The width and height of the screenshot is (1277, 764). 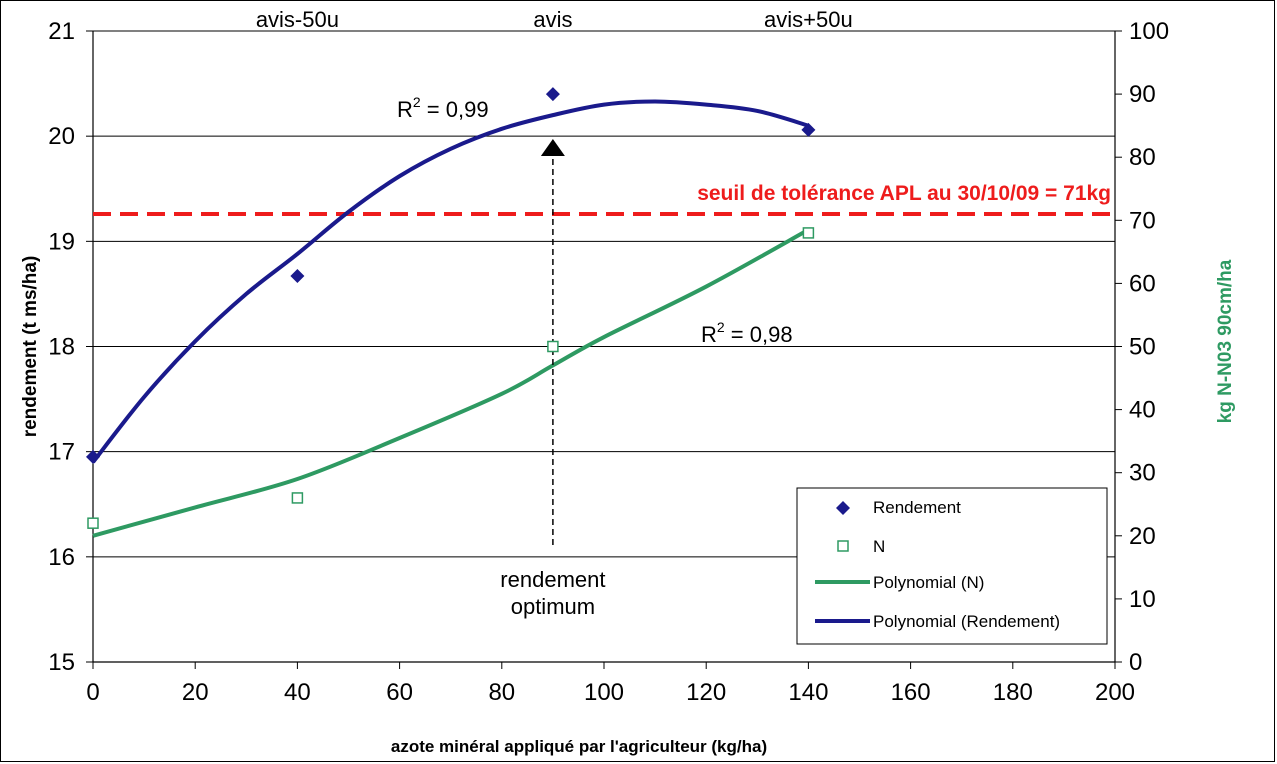 What do you see at coordinates (1013, 692) in the screenshot?
I see `x-tick-label: 180` at bounding box center [1013, 692].